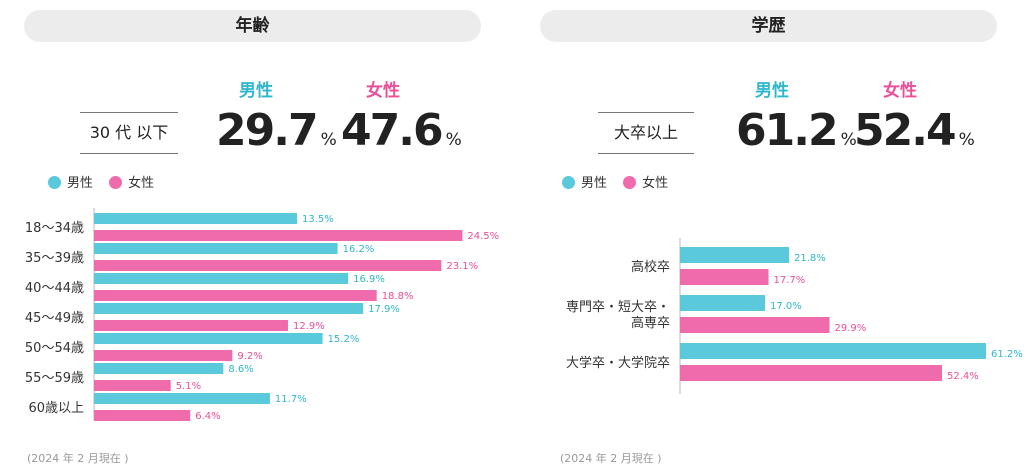  I want to click on age-female-head: 女性, so click(383, 91).